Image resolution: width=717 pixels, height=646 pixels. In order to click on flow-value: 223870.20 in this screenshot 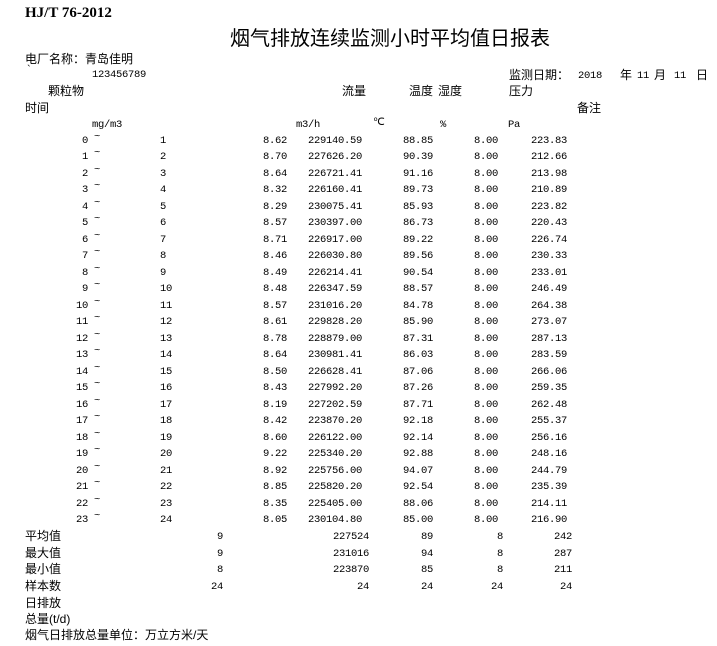, I will do `click(334, 421)`.